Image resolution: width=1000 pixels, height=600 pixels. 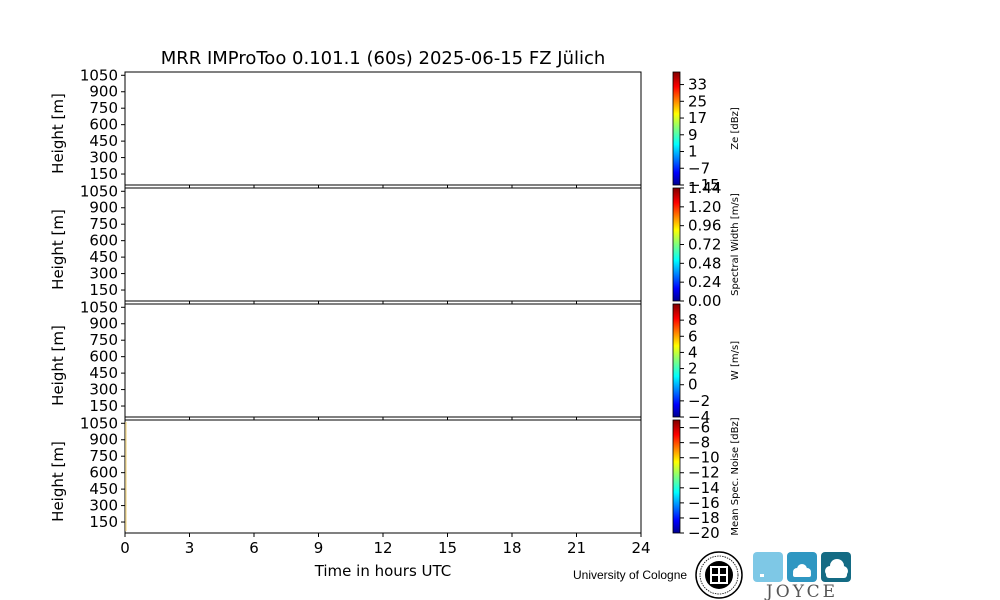 What do you see at coordinates (447, 548) in the screenshot?
I see `x-tick-label: 15` at bounding box center [447, 548].